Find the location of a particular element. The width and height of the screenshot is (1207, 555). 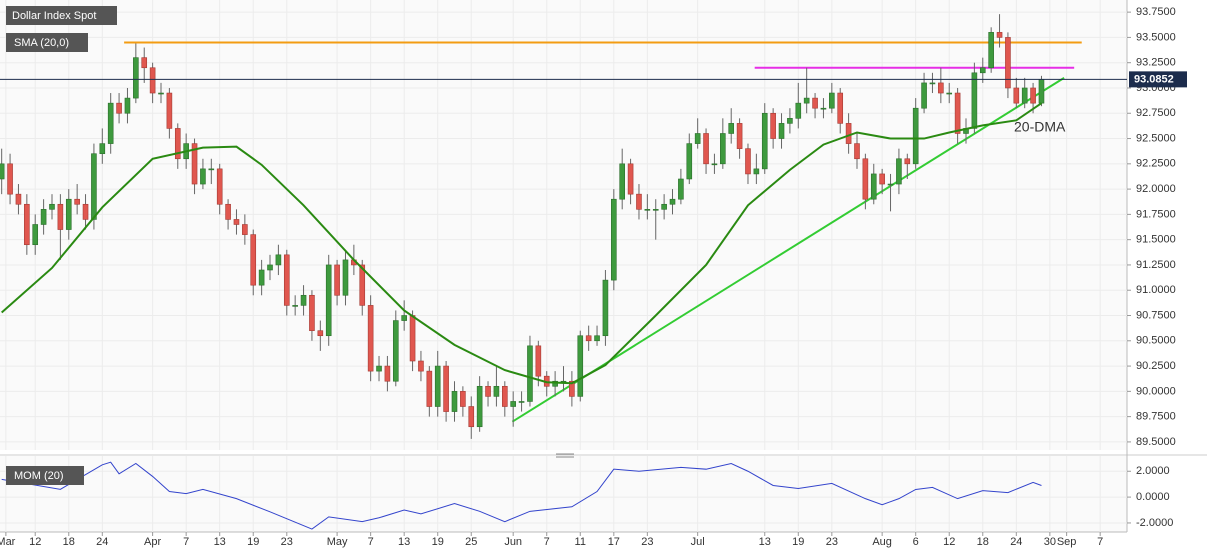

legend-label: Dollar Index Spot is located at coordinates (54, 16).